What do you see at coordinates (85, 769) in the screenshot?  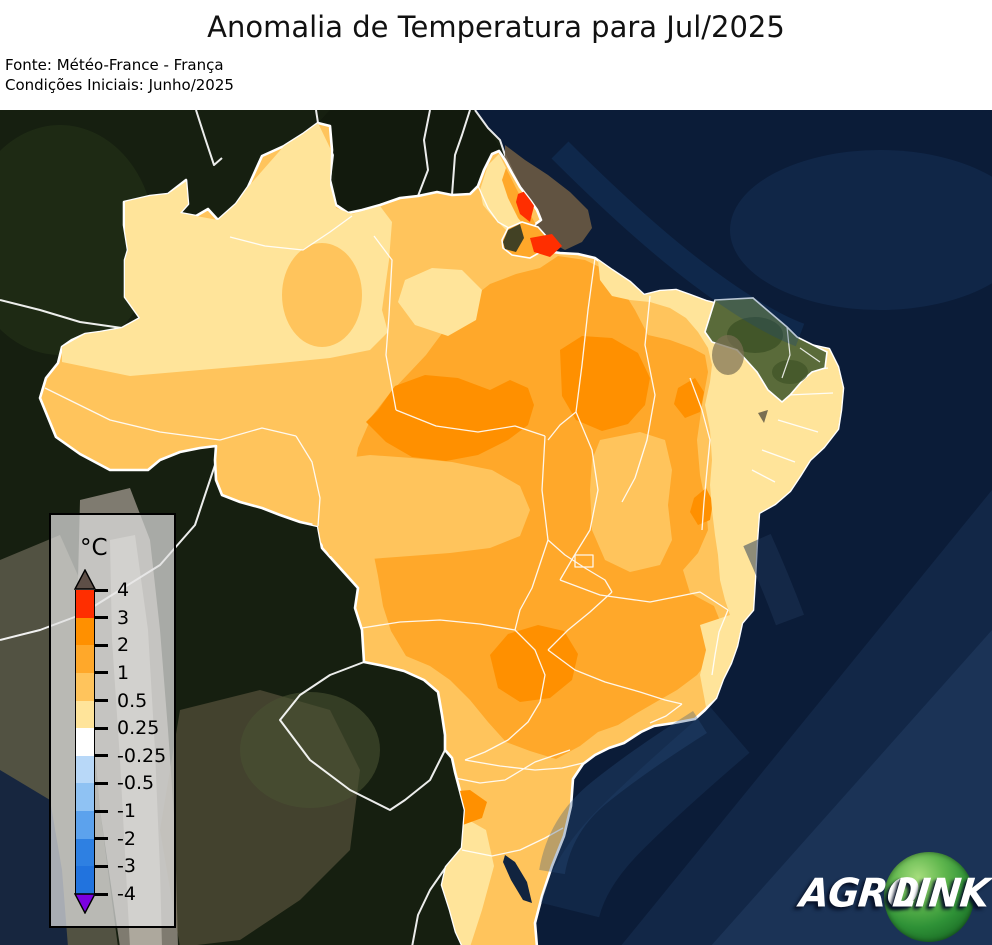 I see `legend-cell--0.5-to--0.25` at bounding box center [85, 769].